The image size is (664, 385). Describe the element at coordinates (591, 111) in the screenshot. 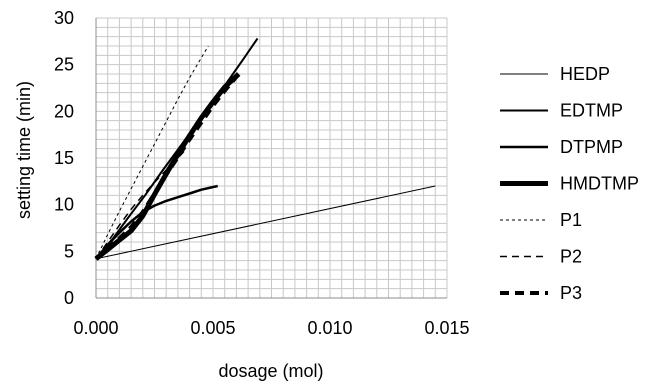

I see `legend-label-edtmp: EDTMP` at that location.